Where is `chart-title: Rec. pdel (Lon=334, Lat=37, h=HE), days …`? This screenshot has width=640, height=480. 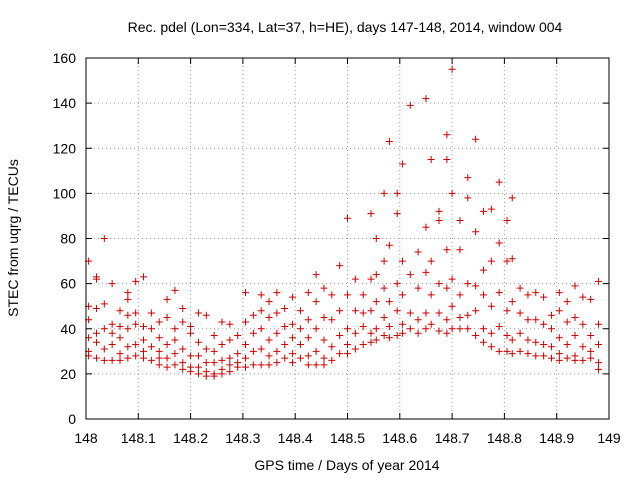
chart-title: Rec. pdel (Lon=334, Lat=37, h=HE), days … is located at coordinates (345, 27).